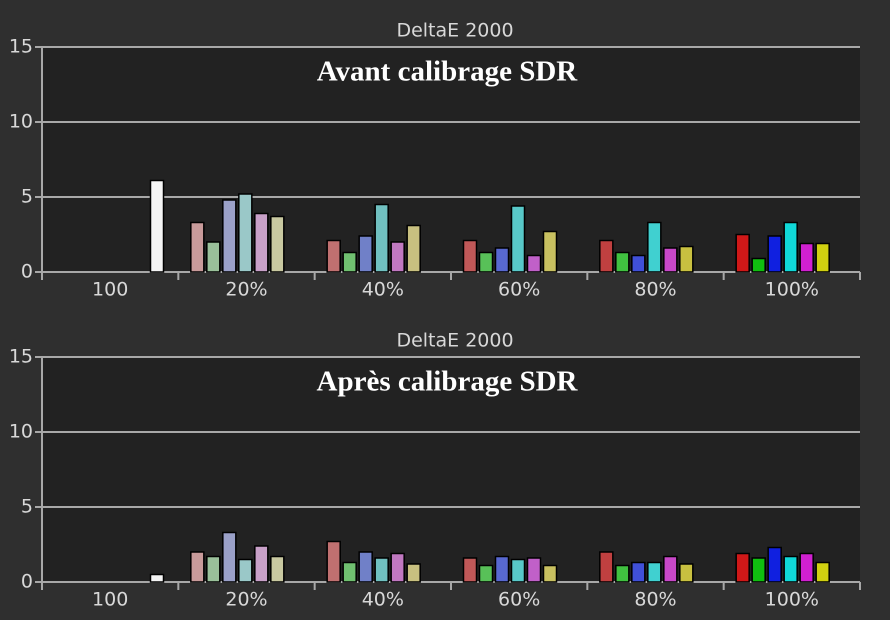  Describe the element at coordinates (448, 382) in the screenshot. I see `annotation: Après calibrage SDR` at that location.